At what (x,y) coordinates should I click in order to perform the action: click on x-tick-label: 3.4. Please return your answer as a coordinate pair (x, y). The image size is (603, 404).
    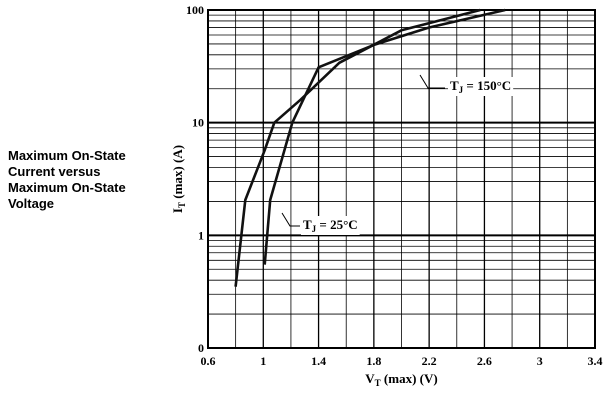
    Looking at the image, I should click on (595, 361).